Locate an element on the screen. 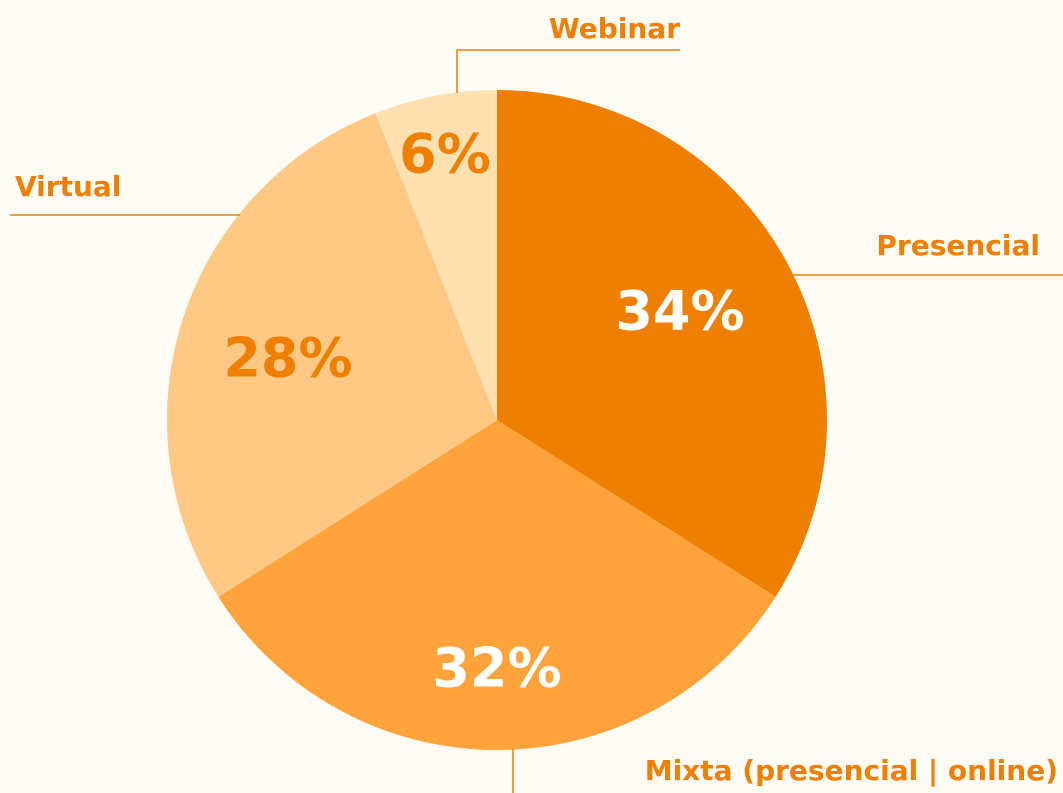 The width and height of the screenshot is (1063, 793). value-label: 28% is located at coordinates (287, 358).